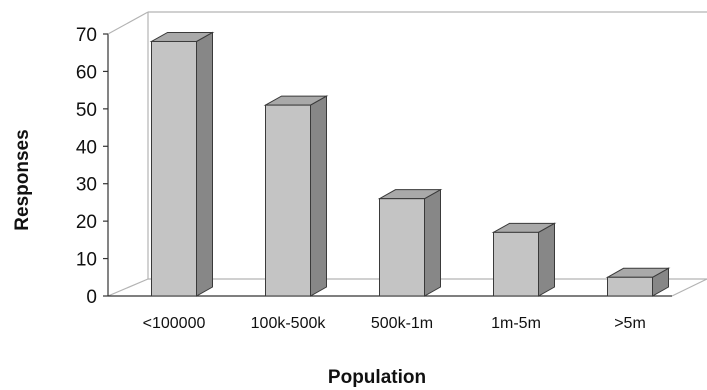 Image resolution: width=707 pixels, height=390 pixels. What do you see at coordinates (128, 23) in the screenshot?
I see `wall-top-left-edge` at bounding box center [128, 23].